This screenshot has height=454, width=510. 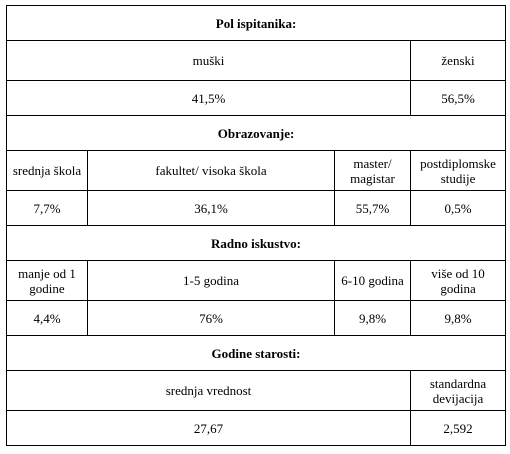 I want to click on value-cell: 55,7%, so click(x=372, y=208).